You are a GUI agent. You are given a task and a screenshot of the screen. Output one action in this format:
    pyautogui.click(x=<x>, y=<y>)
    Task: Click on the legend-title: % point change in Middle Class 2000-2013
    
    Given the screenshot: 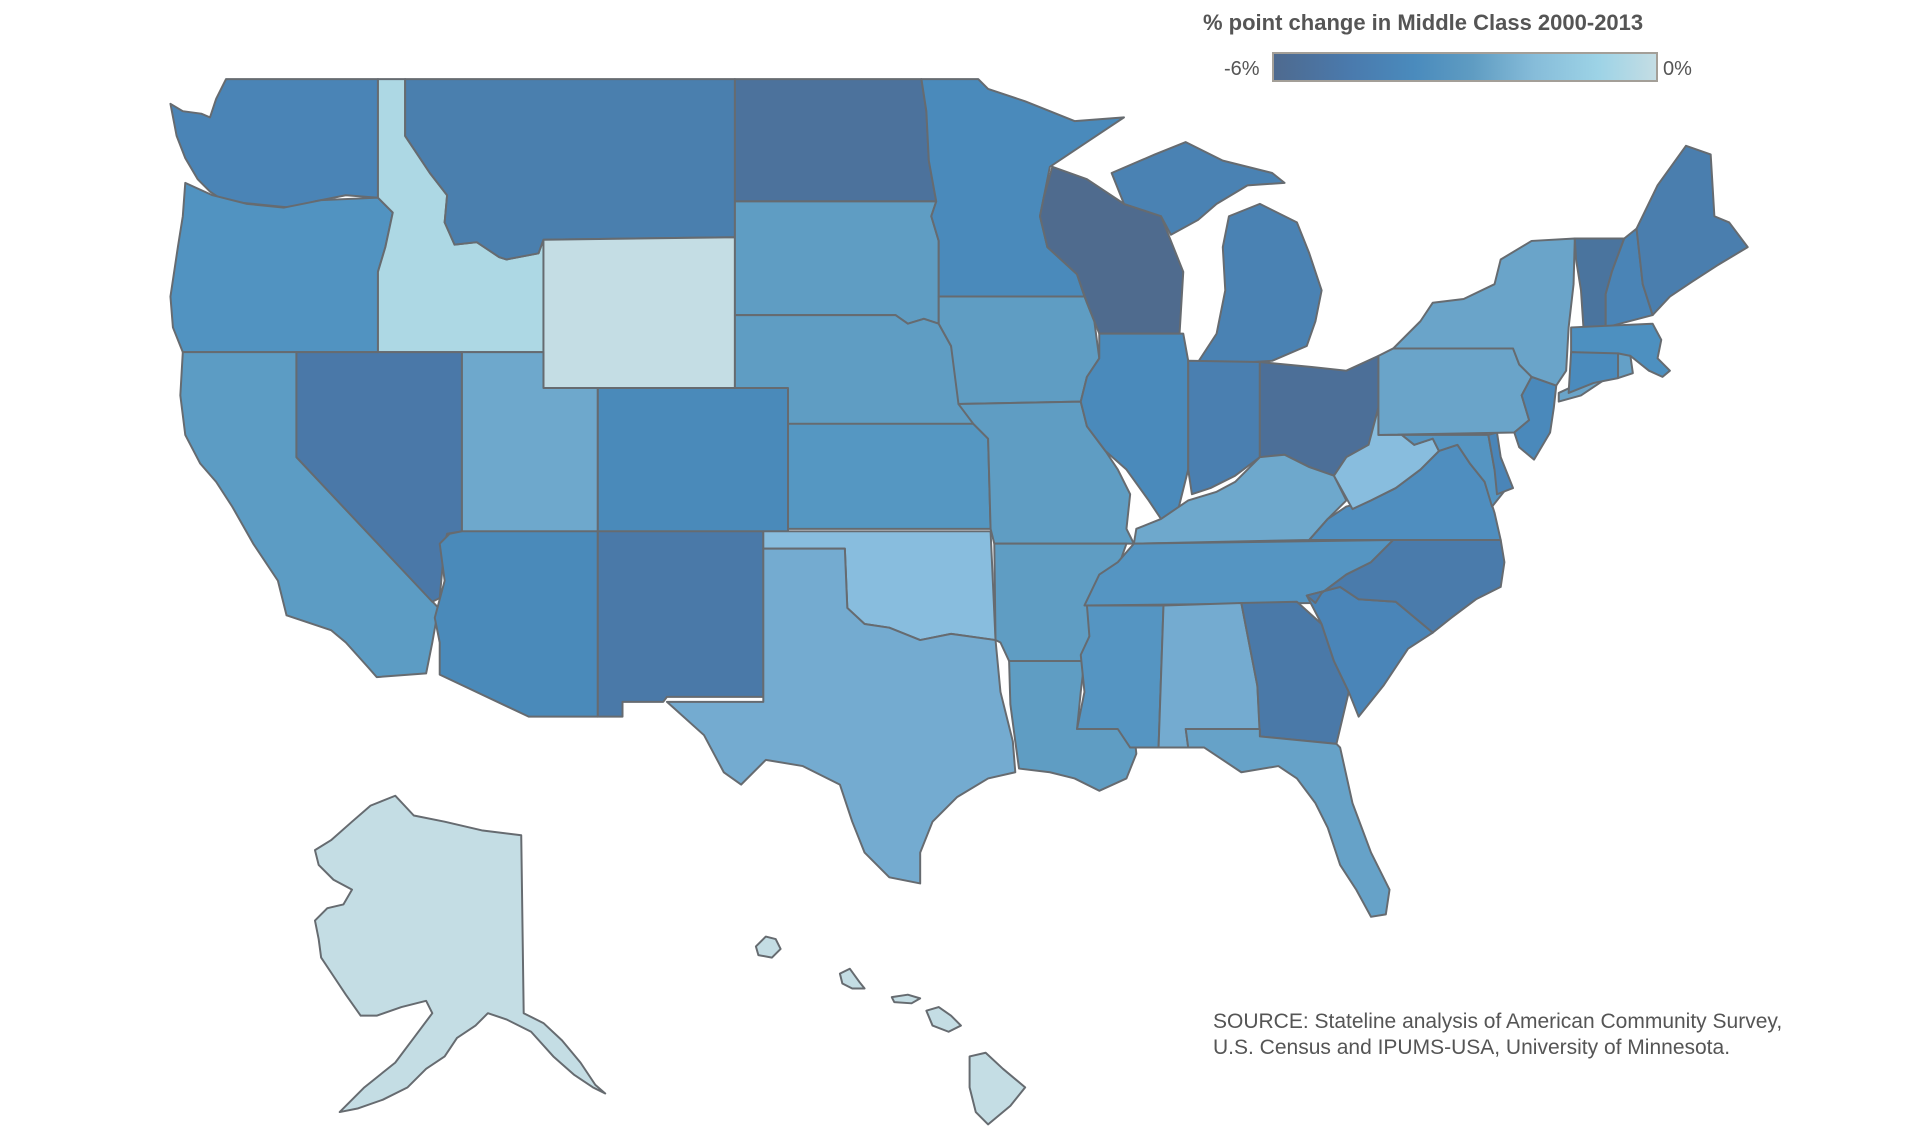 What is the action you would take?
    pyautogui.click(x=1423, y=22)
    